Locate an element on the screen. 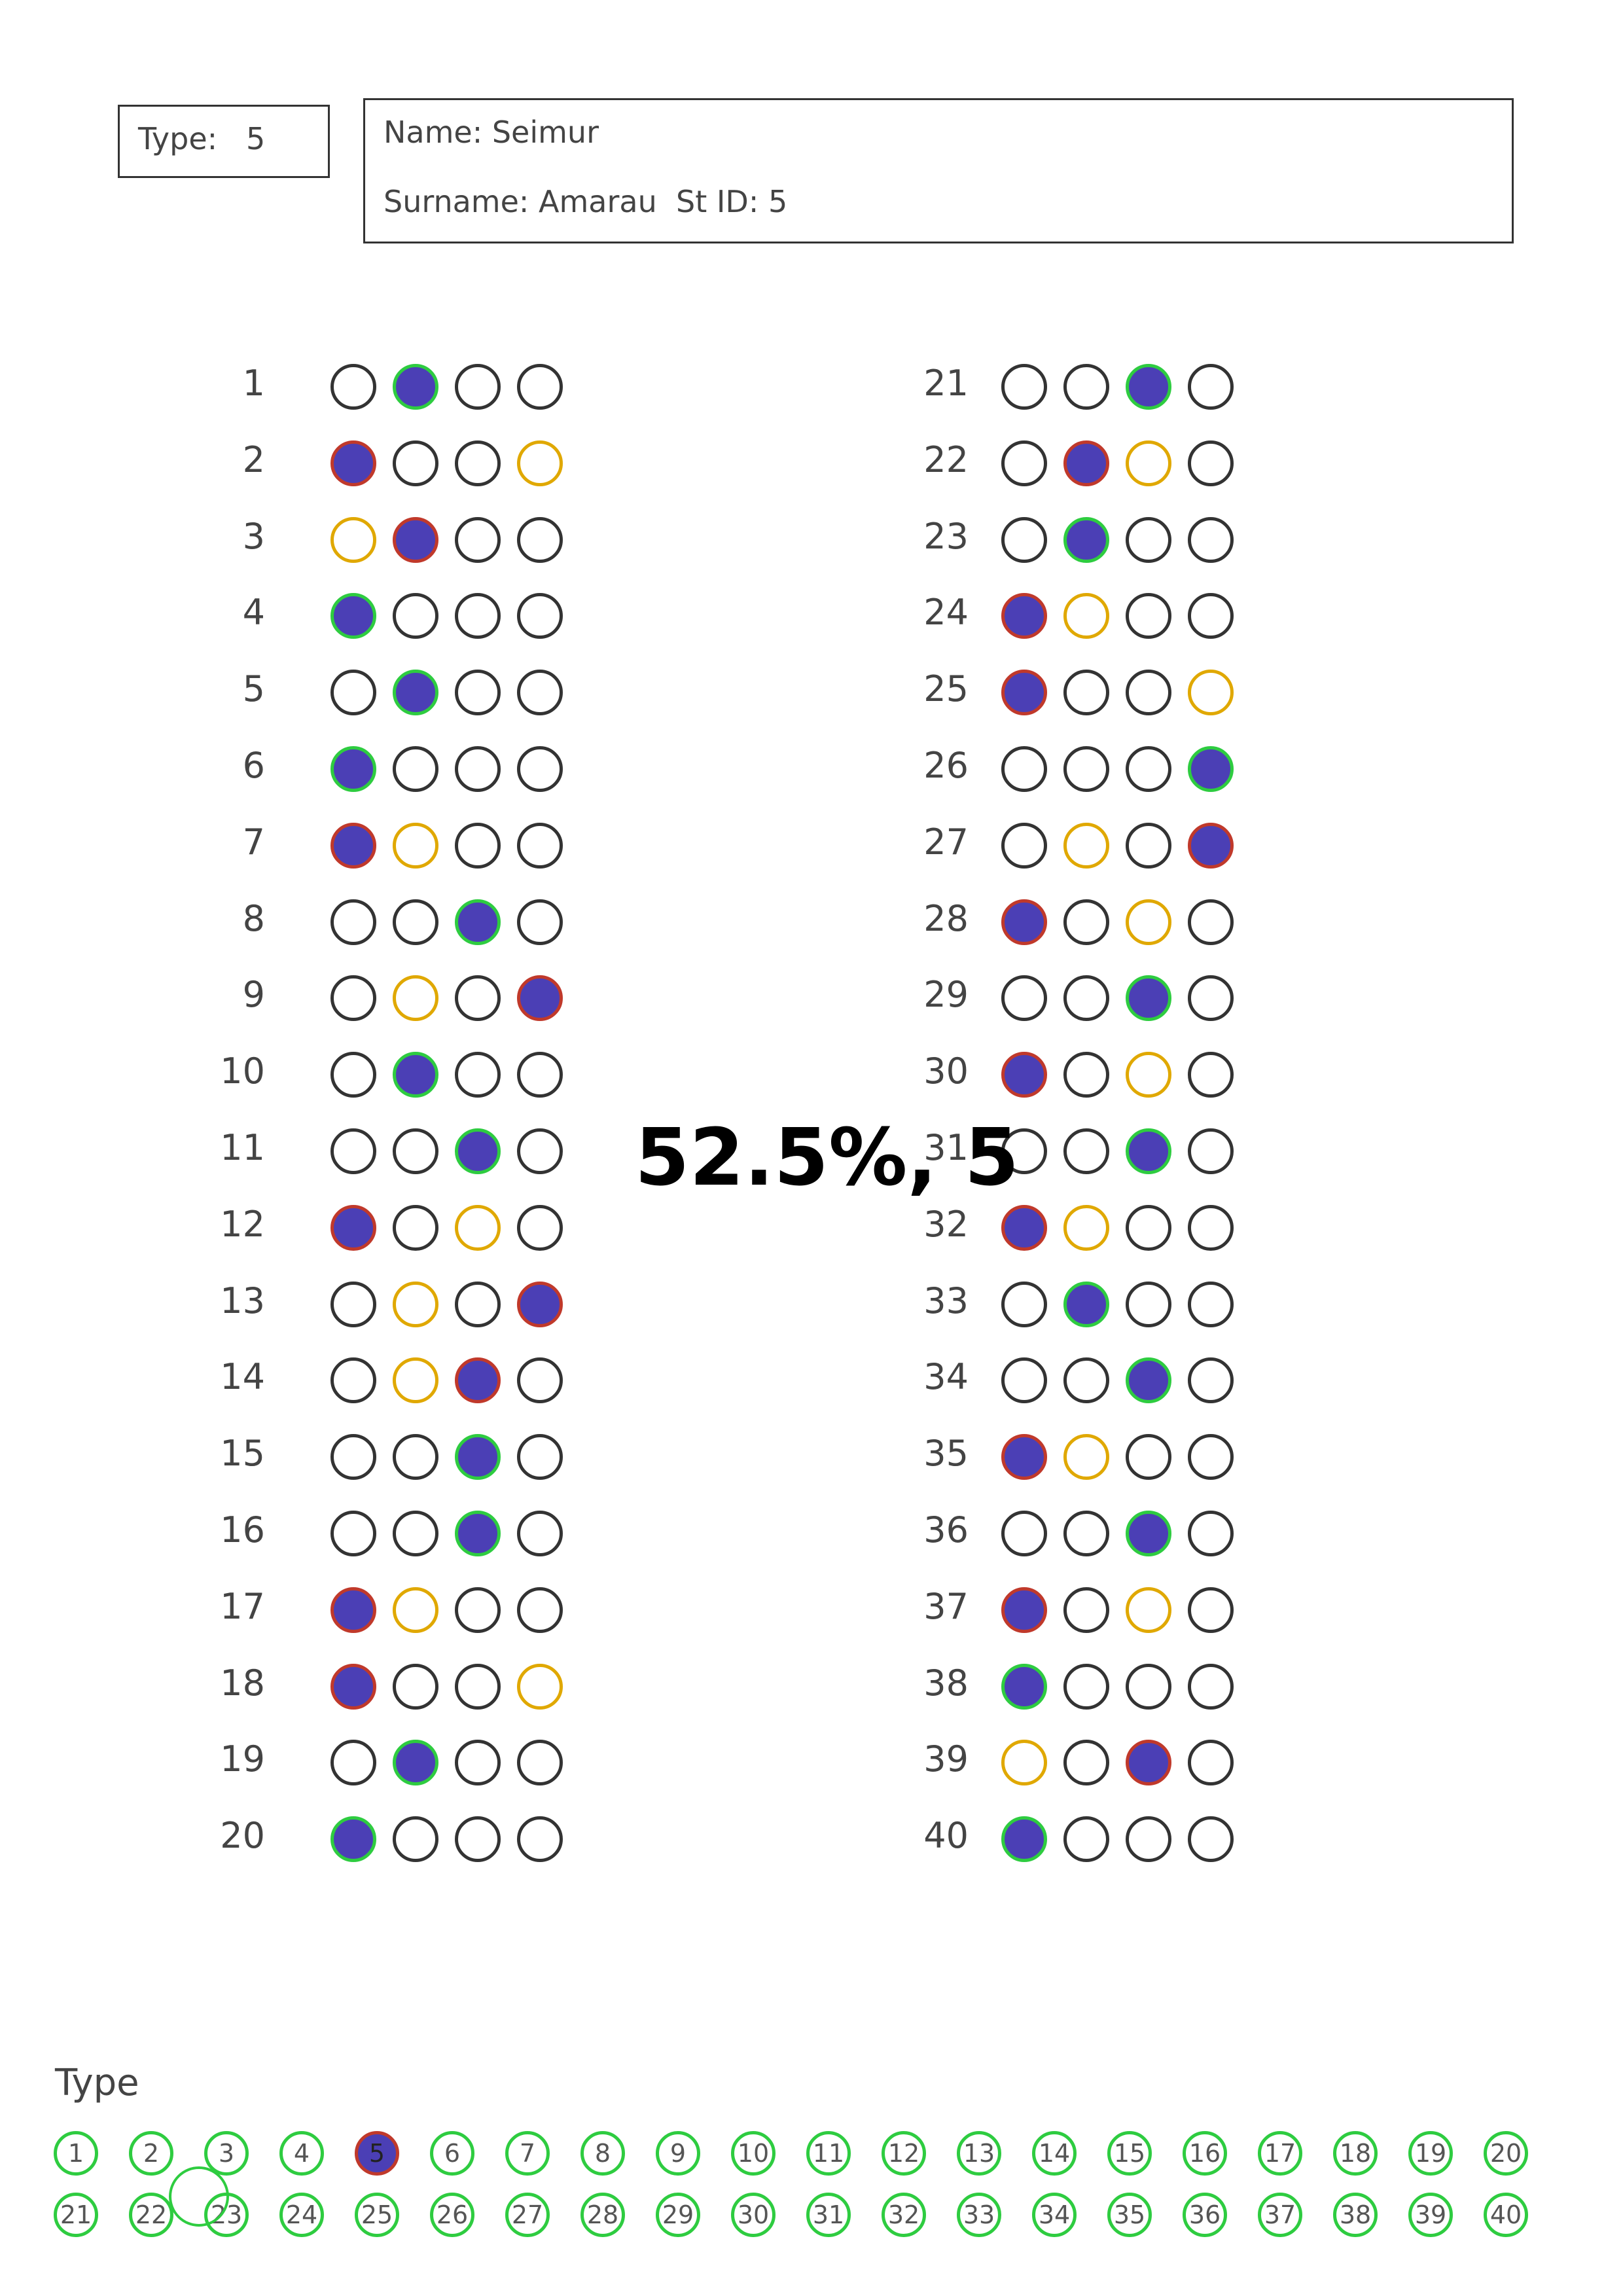 The height and width of the screenshot is (2296, 1623). type-option-15: 15 is located at coordinates (1129, 2153).